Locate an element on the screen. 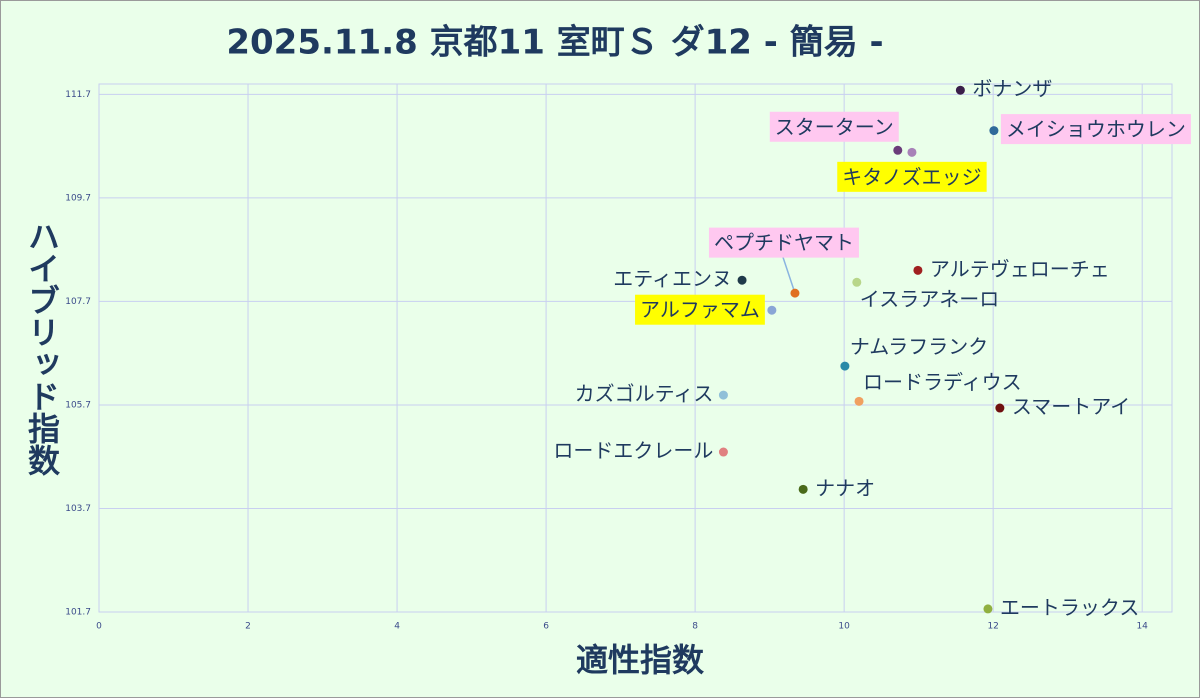 The height and width of the screenshot is (698, 1200). point-label: エートラックス is located at coordinates (1069, 607).